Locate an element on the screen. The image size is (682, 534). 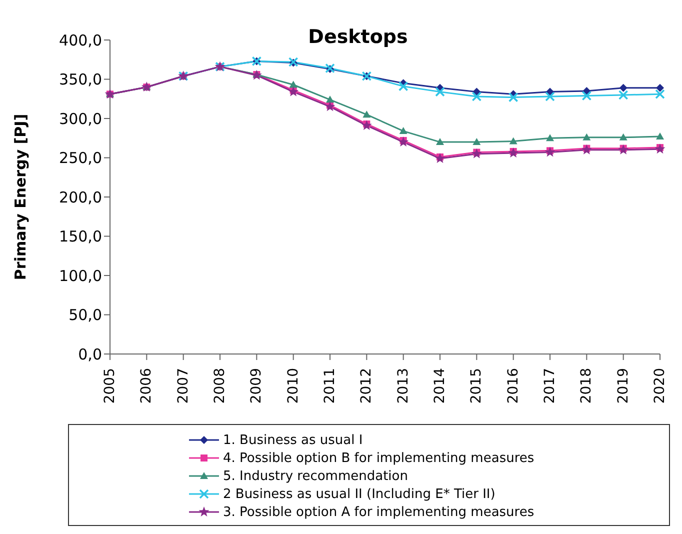
x-tick-label: 2007 is located at coordinates (183, 386).